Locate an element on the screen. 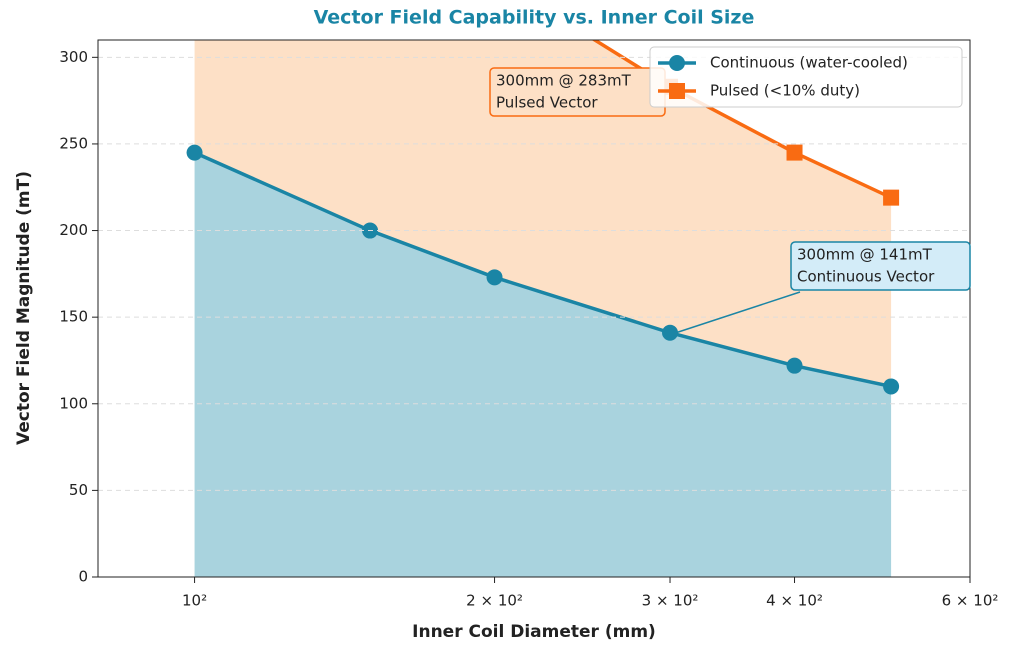 This screenshot has height=647, width=1014. annotation-text: Pulsed Vector is located at coordinates (547, 103).